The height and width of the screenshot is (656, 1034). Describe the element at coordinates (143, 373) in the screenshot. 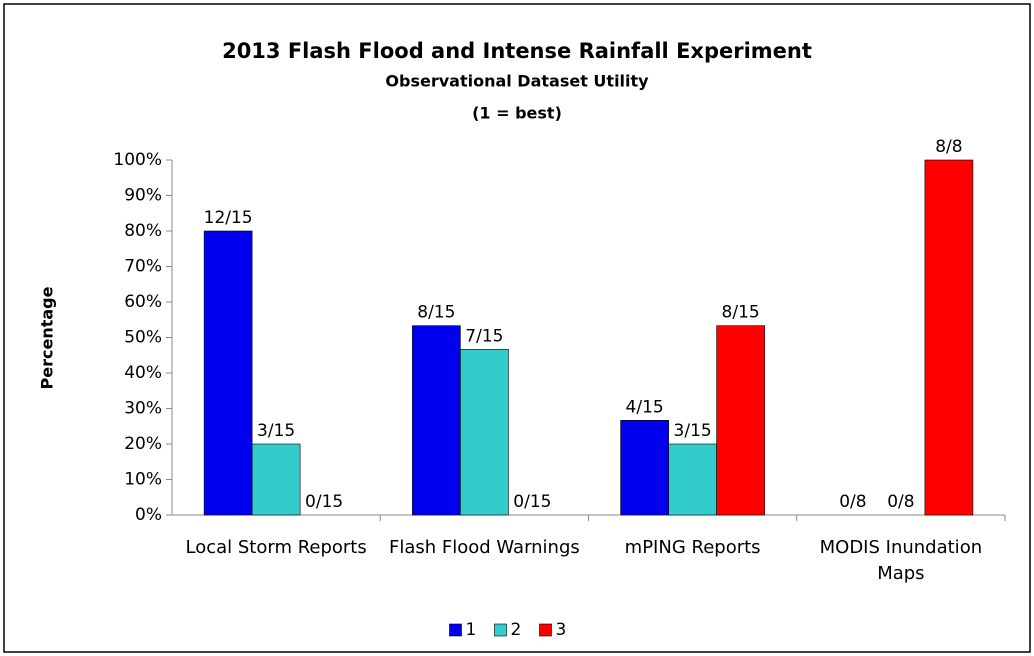

I see `y-tick-label: 40%` at that location.